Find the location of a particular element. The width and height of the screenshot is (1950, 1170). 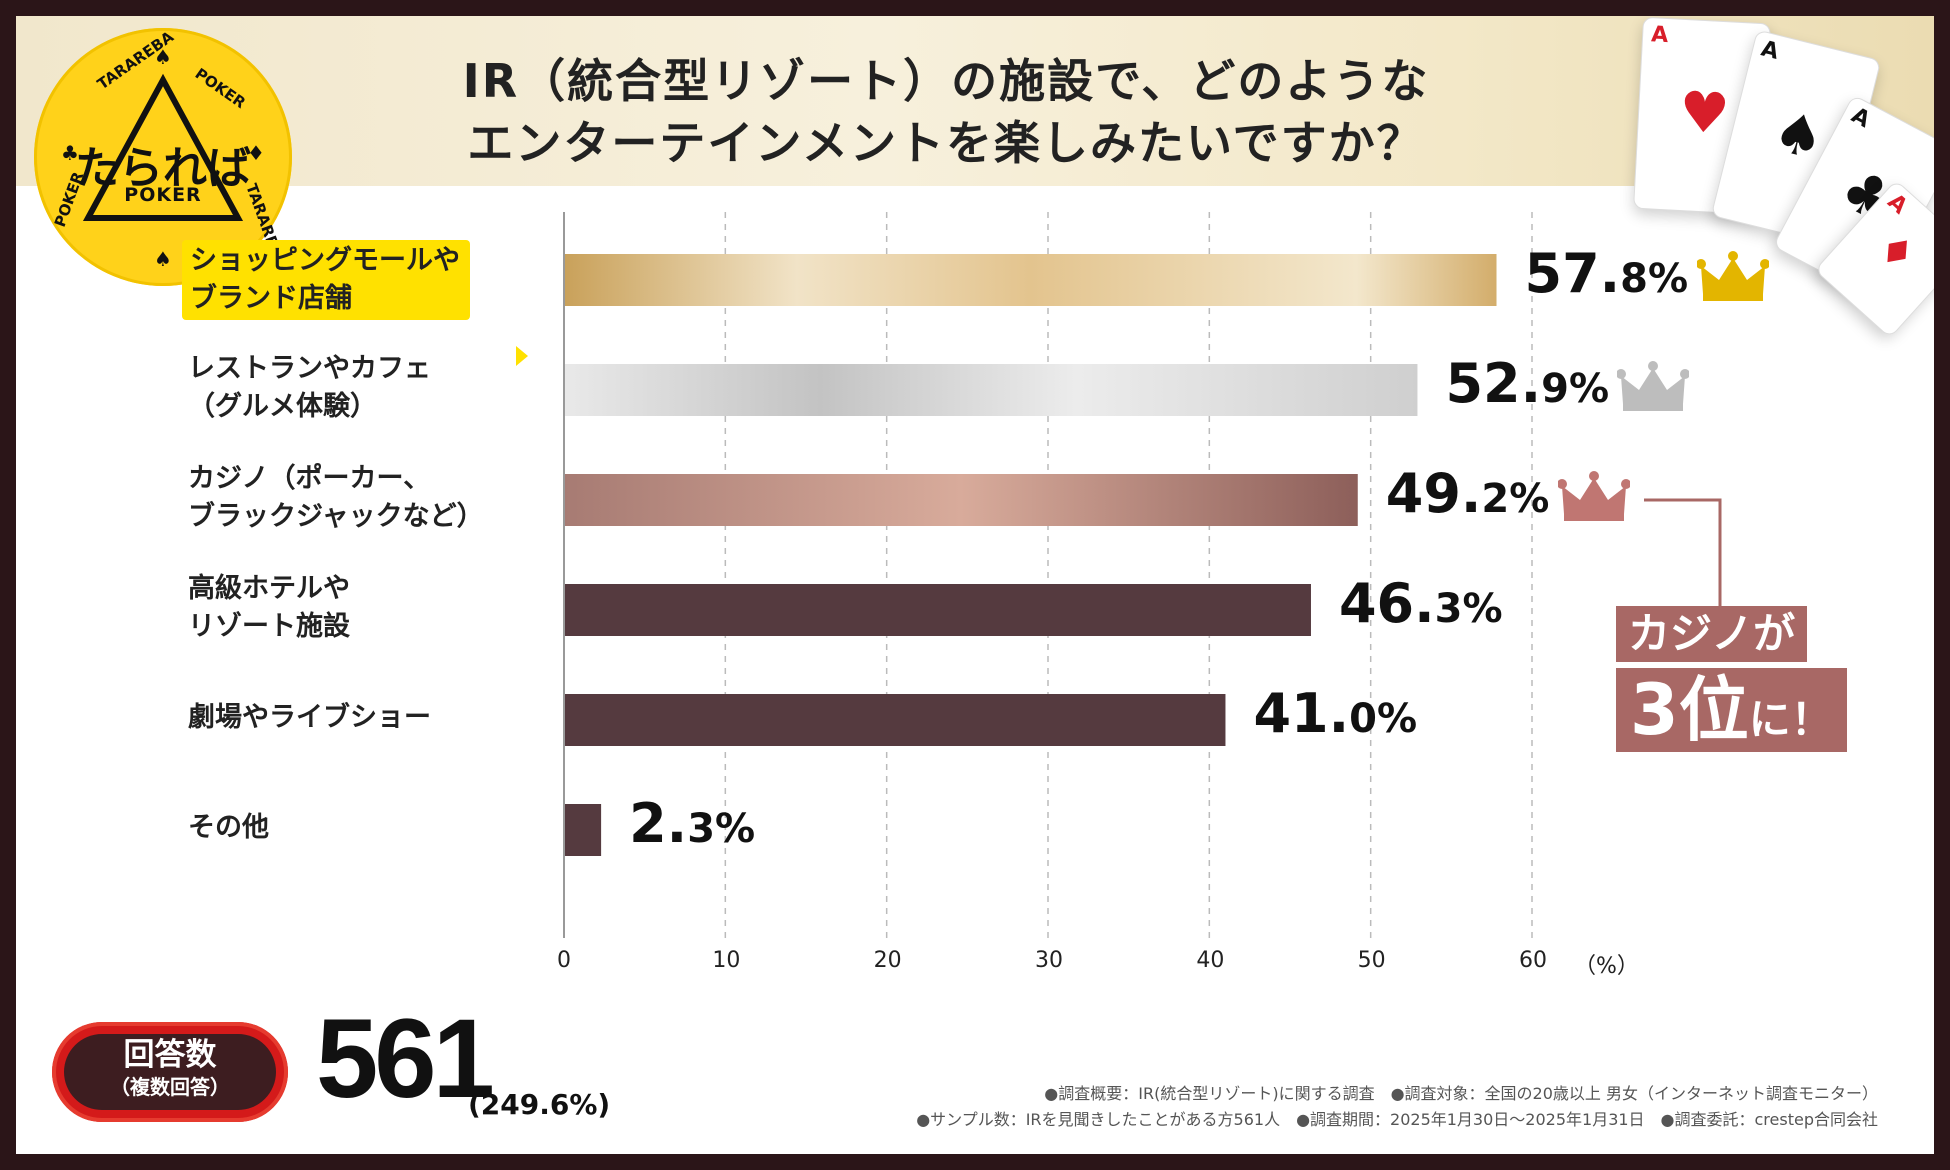

title-line-1: IR（統合型リゾート）の施設で、どのような is located at coordinates (946, 81).